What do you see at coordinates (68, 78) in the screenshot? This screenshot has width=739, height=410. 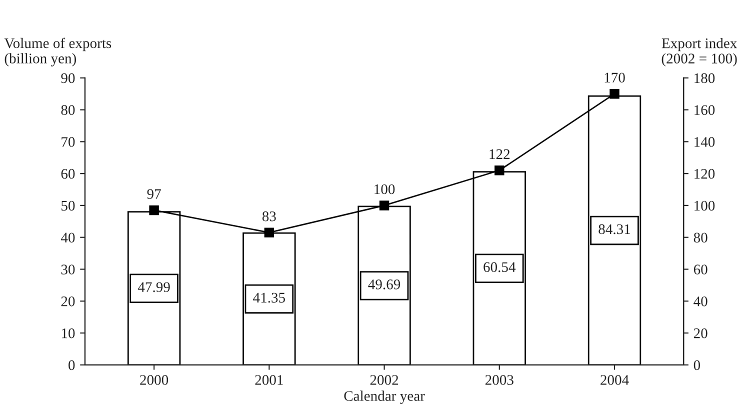 I see `y-tick-label: 90` at bounding box center [68, 78].